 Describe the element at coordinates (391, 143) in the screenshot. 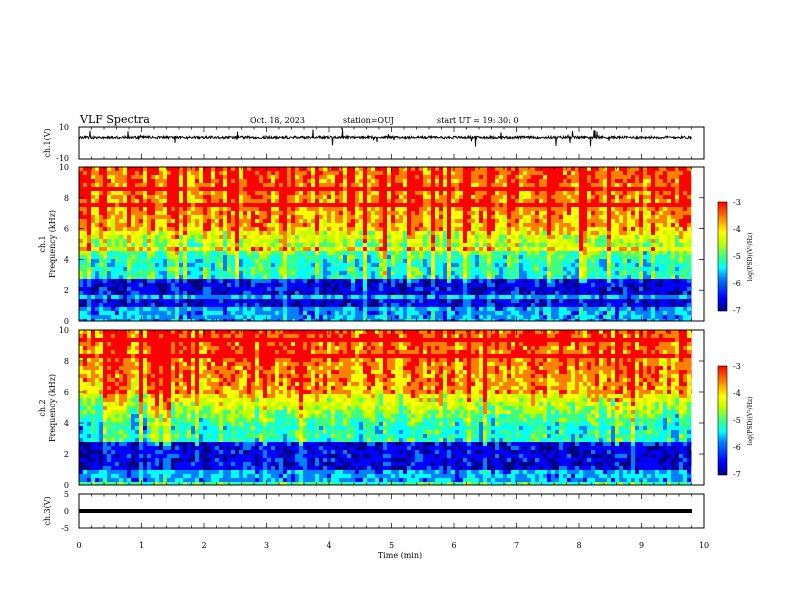

I see `ch1-waveform-frame` at that location.